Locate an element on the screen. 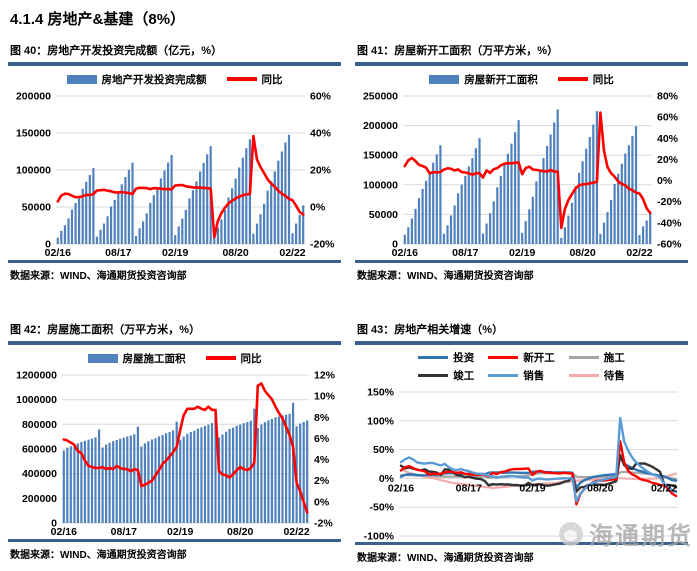  svg-text: 4% is located at coordinates (322, 460).